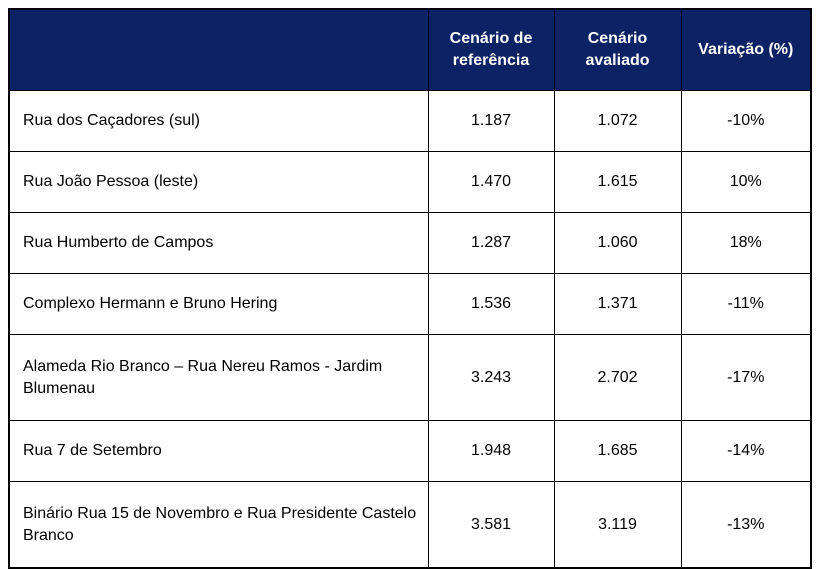  I want to click on row-label-cell: Rua Humberto de Campos, so click(218, 243).